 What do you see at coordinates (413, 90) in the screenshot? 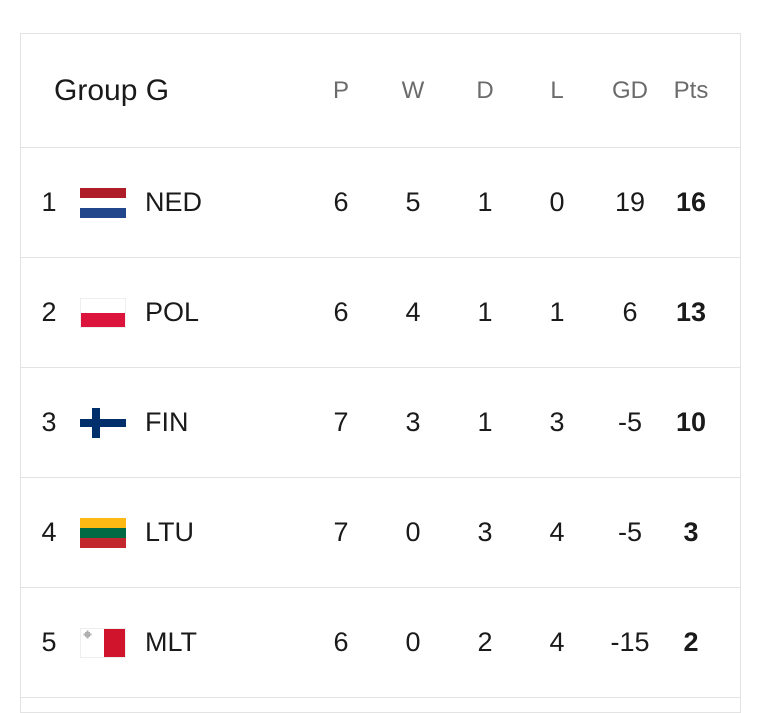
I see `header-won: W` at bounding box center [413, 90].